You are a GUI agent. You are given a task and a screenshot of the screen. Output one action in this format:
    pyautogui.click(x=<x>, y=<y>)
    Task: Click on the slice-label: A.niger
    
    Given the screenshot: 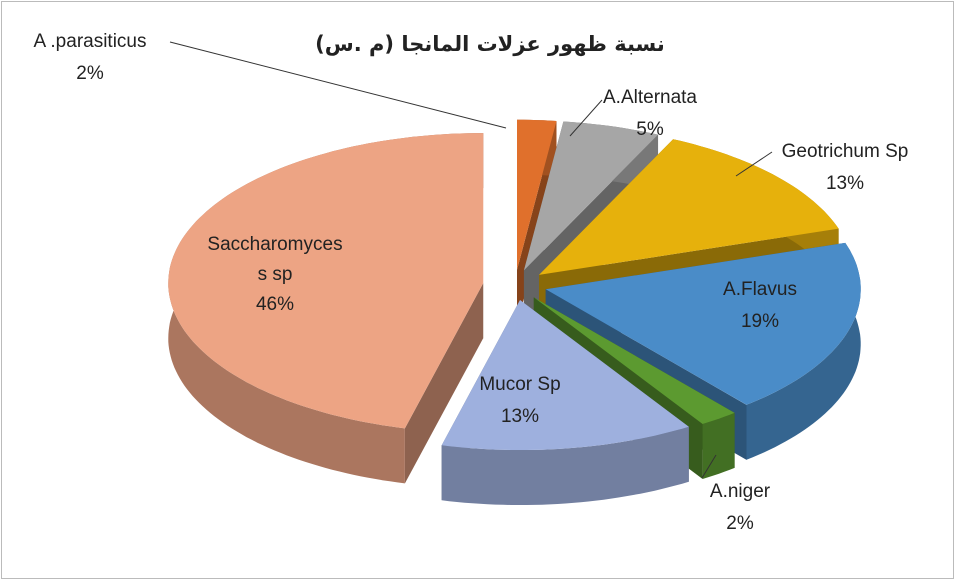 What is the action you would take?
    pyautogui.click(x=740, y=491)
    